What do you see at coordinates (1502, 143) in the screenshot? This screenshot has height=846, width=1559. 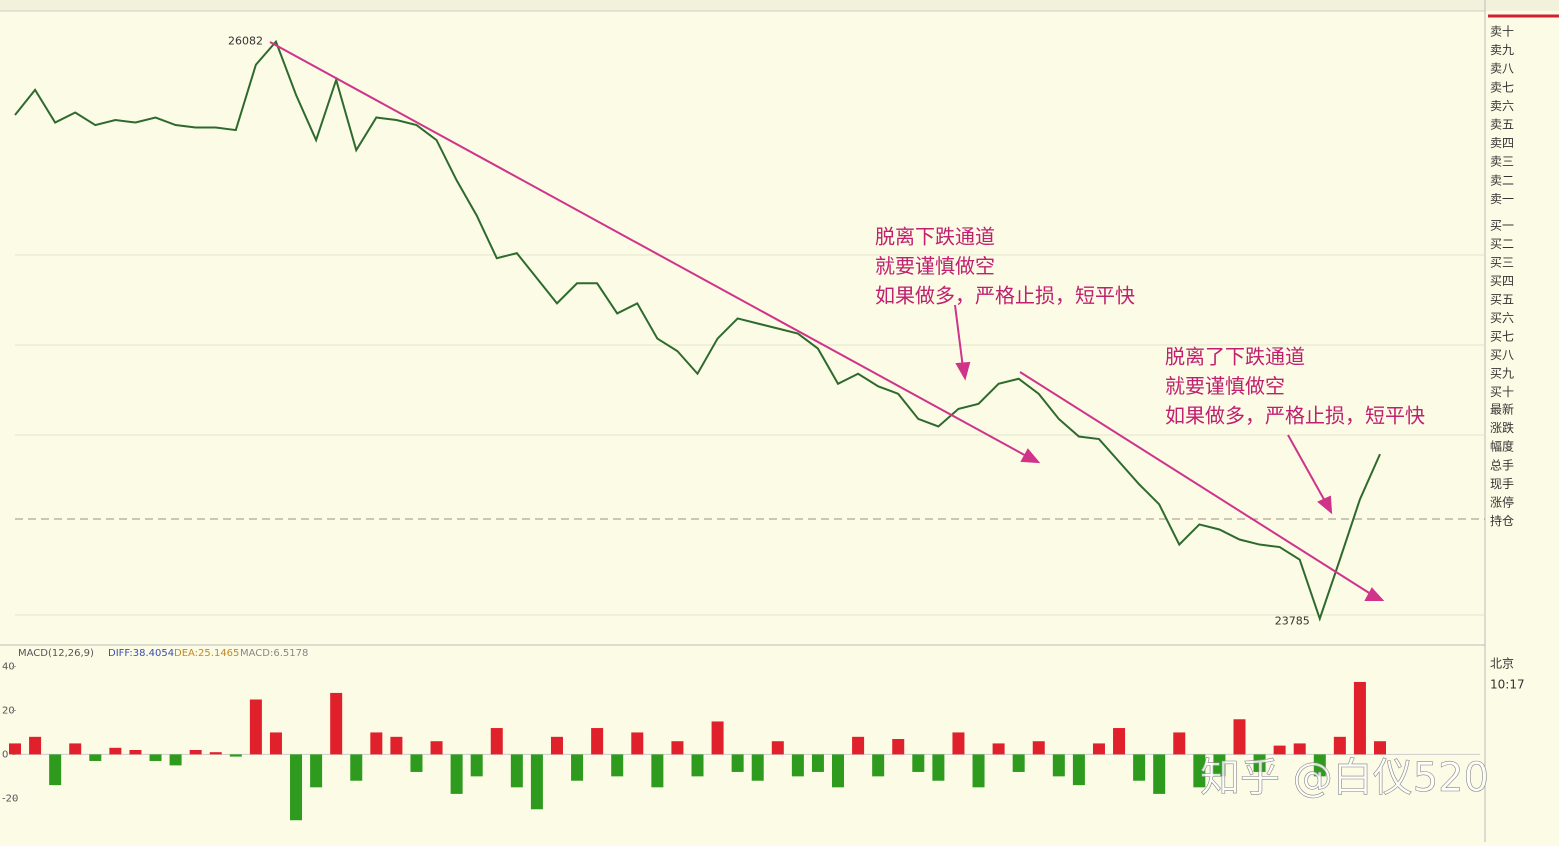 I see `side-label: 卖四` at bounding box center [1502, 143].